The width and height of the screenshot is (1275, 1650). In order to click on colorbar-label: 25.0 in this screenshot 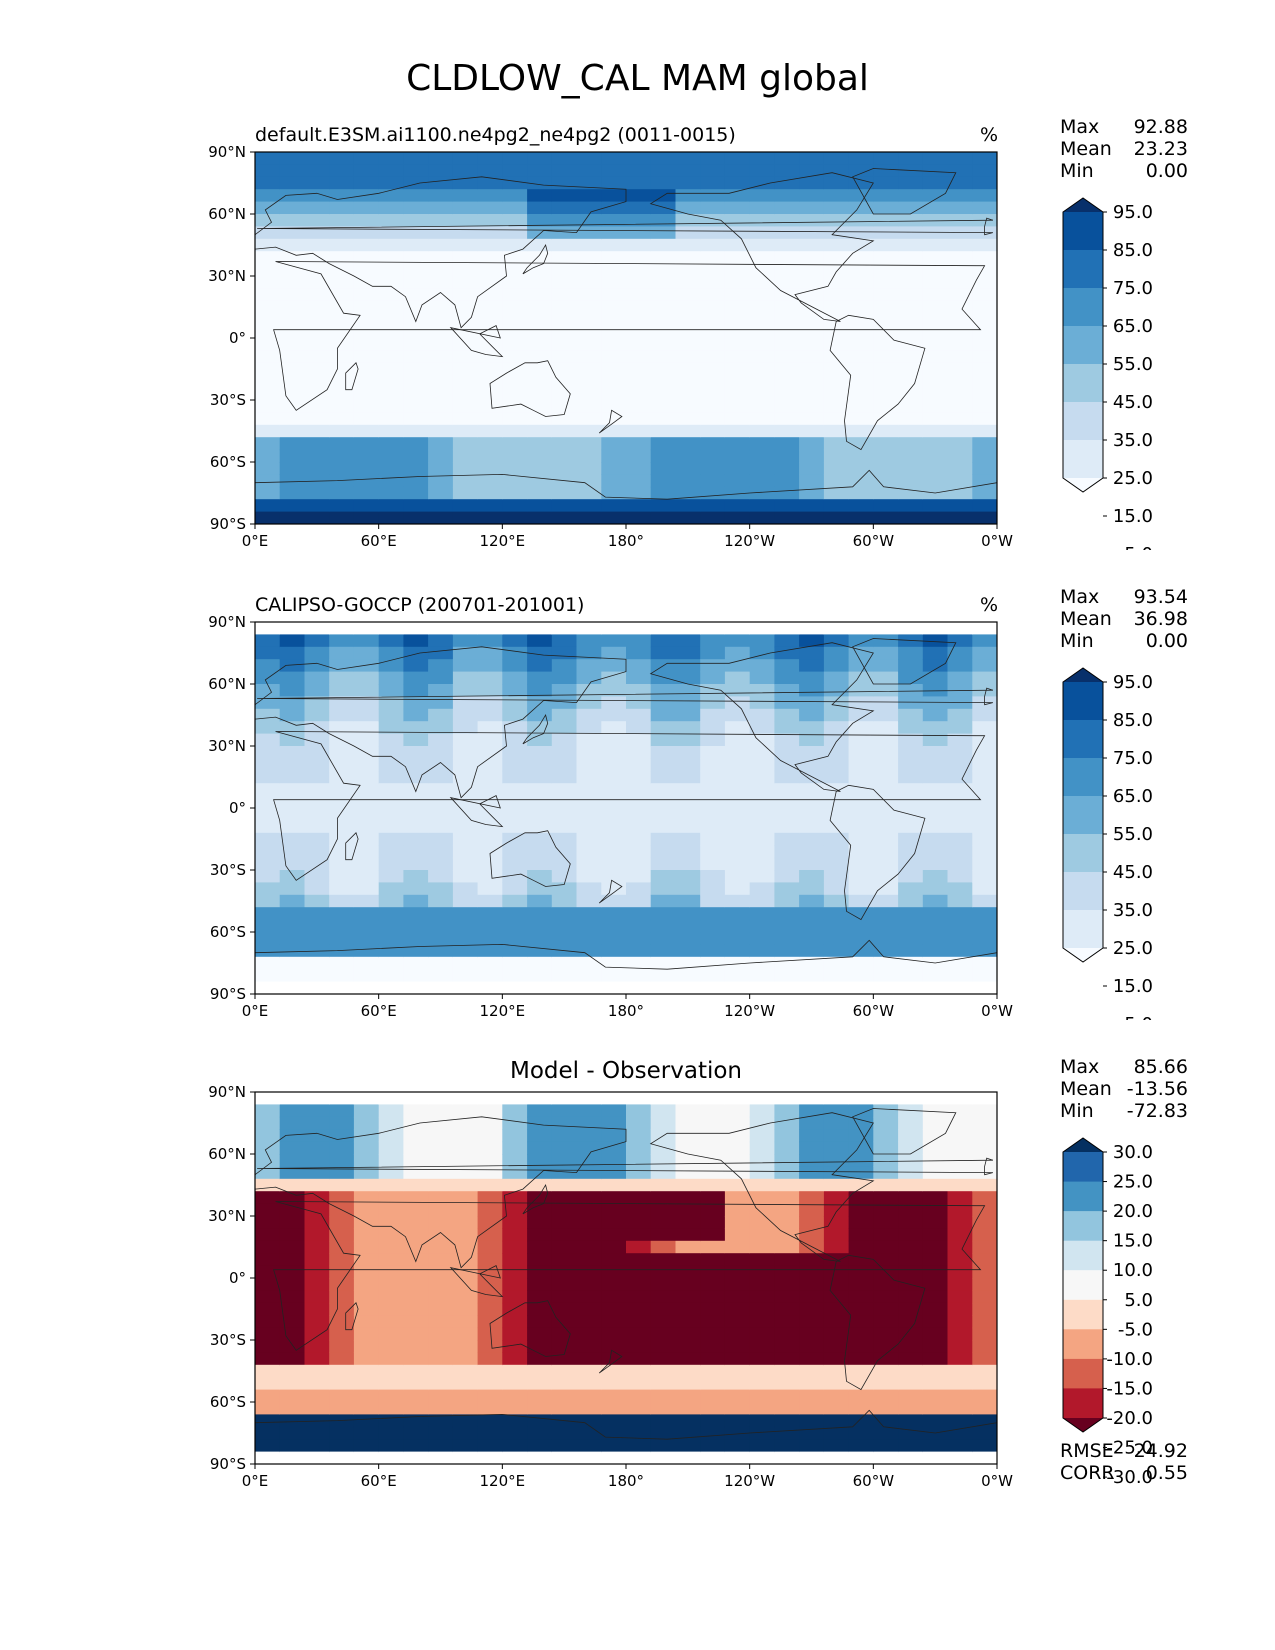, I will do `click(1133, 948)`.